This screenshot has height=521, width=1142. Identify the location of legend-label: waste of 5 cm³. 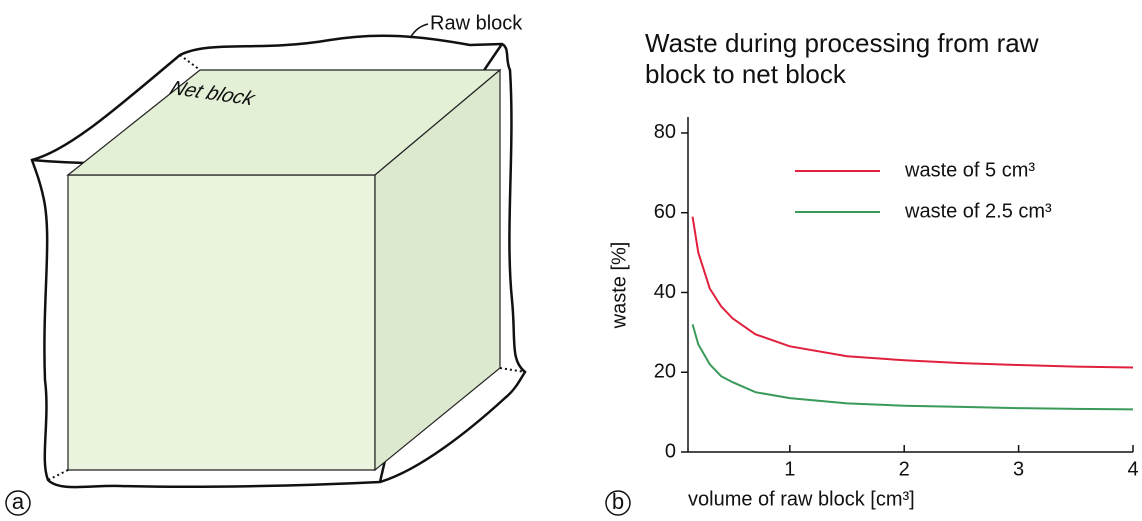
(969, 170).